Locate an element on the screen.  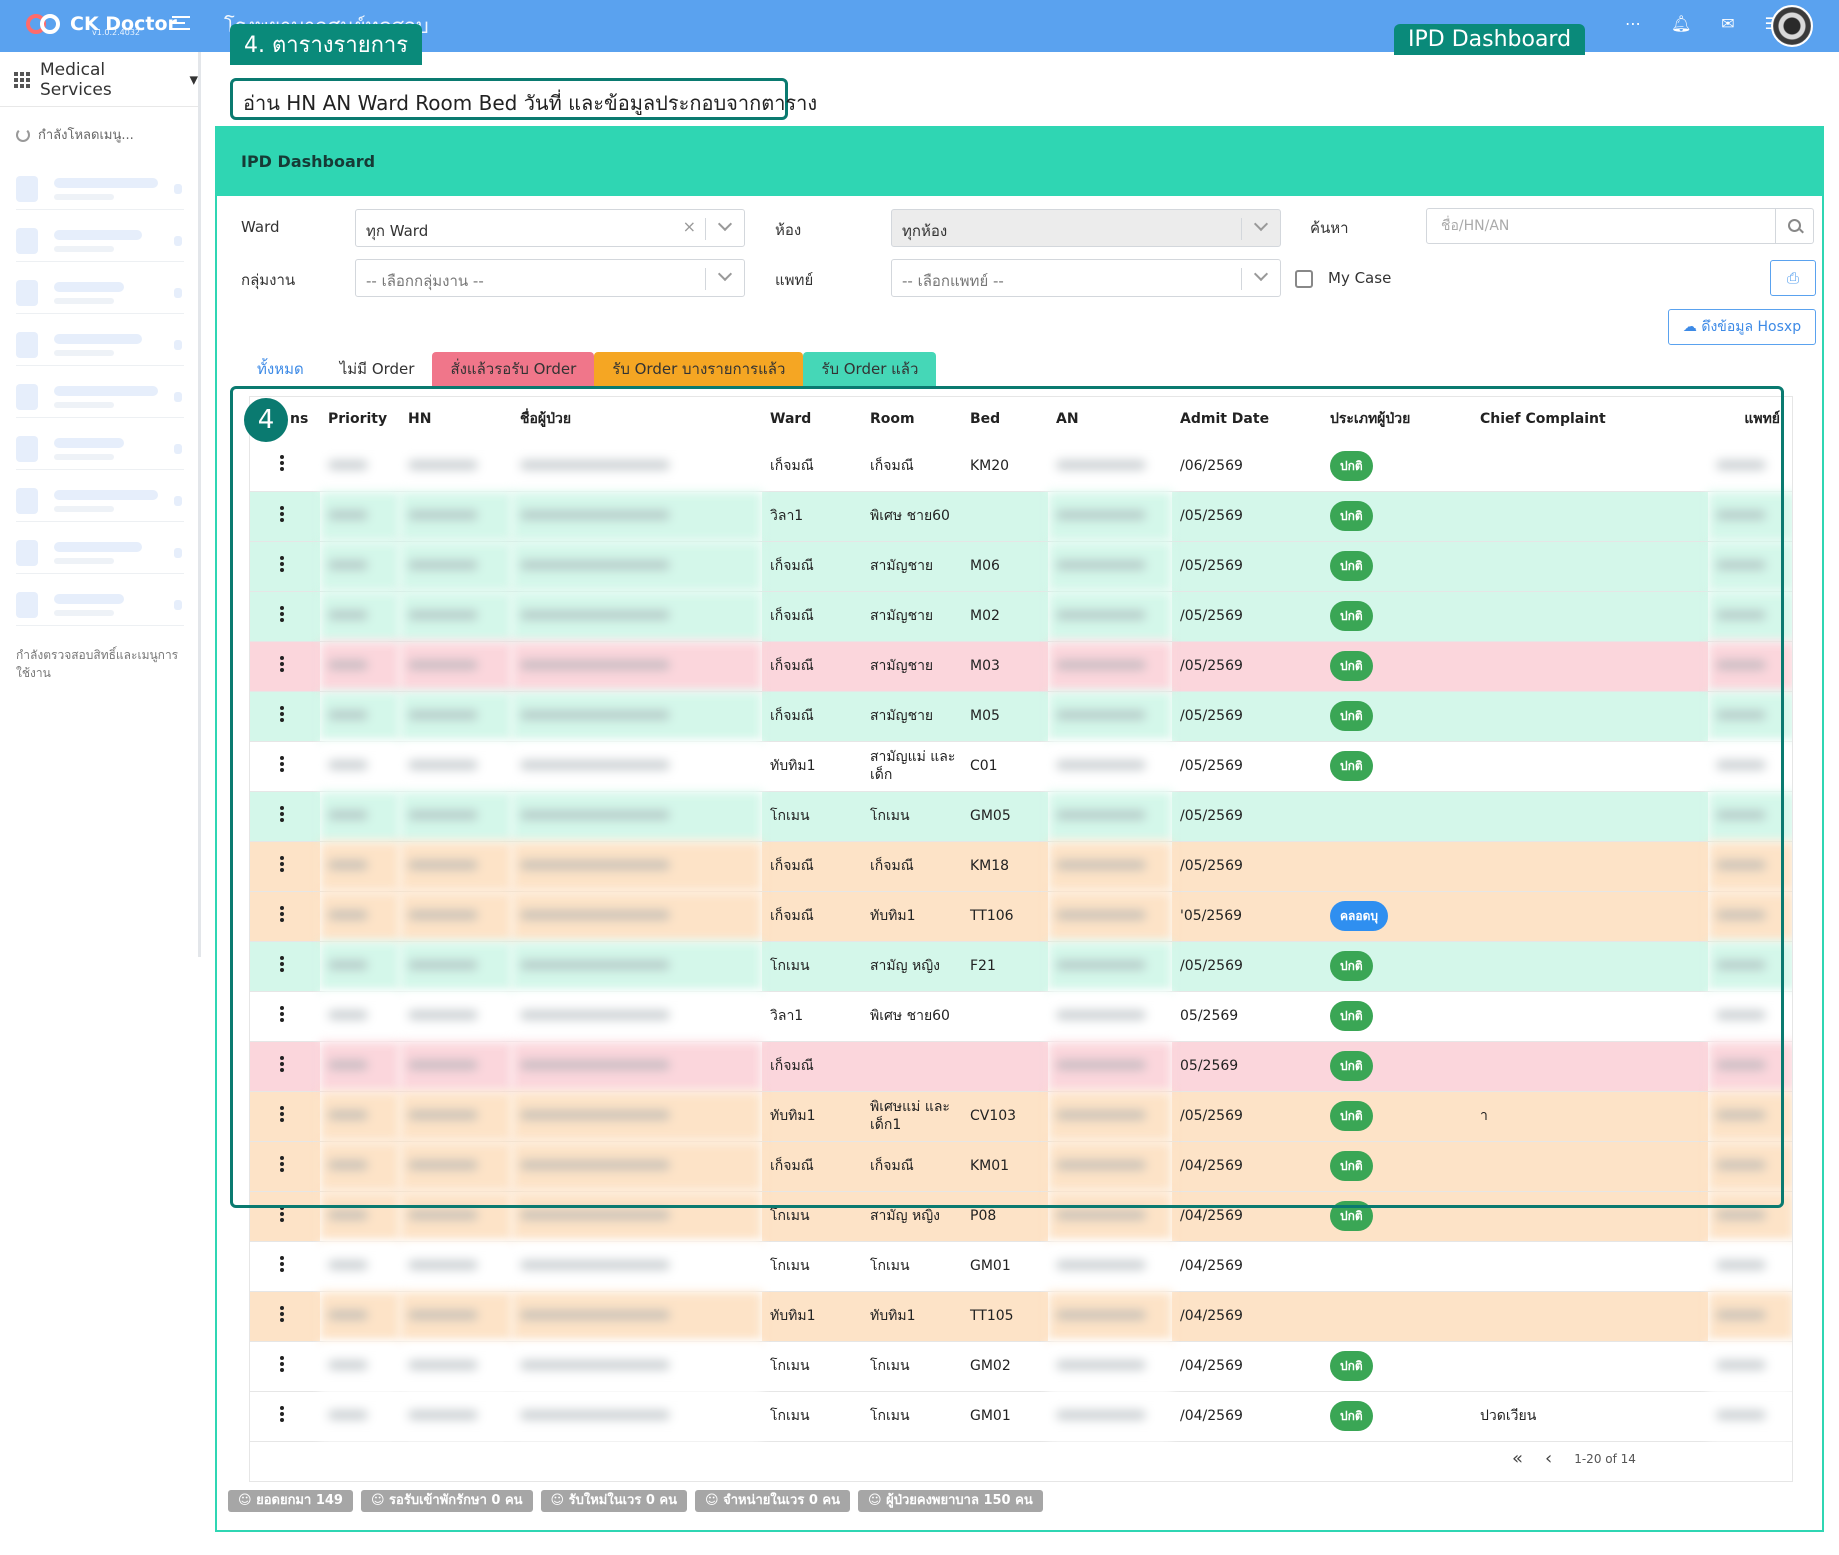
table-row: เก็จมณี เก็จมณี KM18/05/2569 is located at coordinates (1021, 866).